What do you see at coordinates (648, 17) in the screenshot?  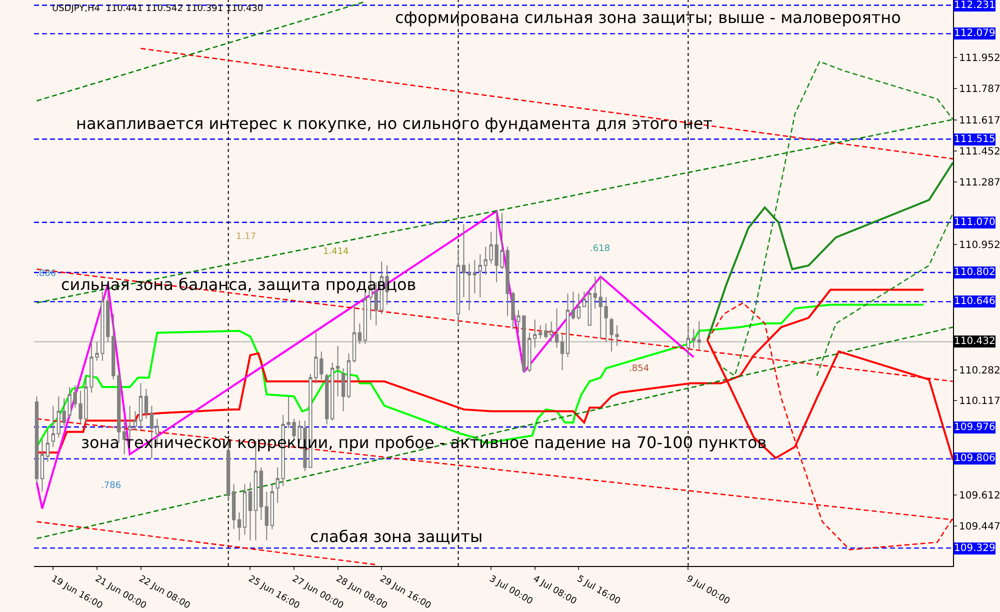 I see `annotation: сформирована сильная зона защиты; выше - маловероятно` at bounding box center [648, 17].